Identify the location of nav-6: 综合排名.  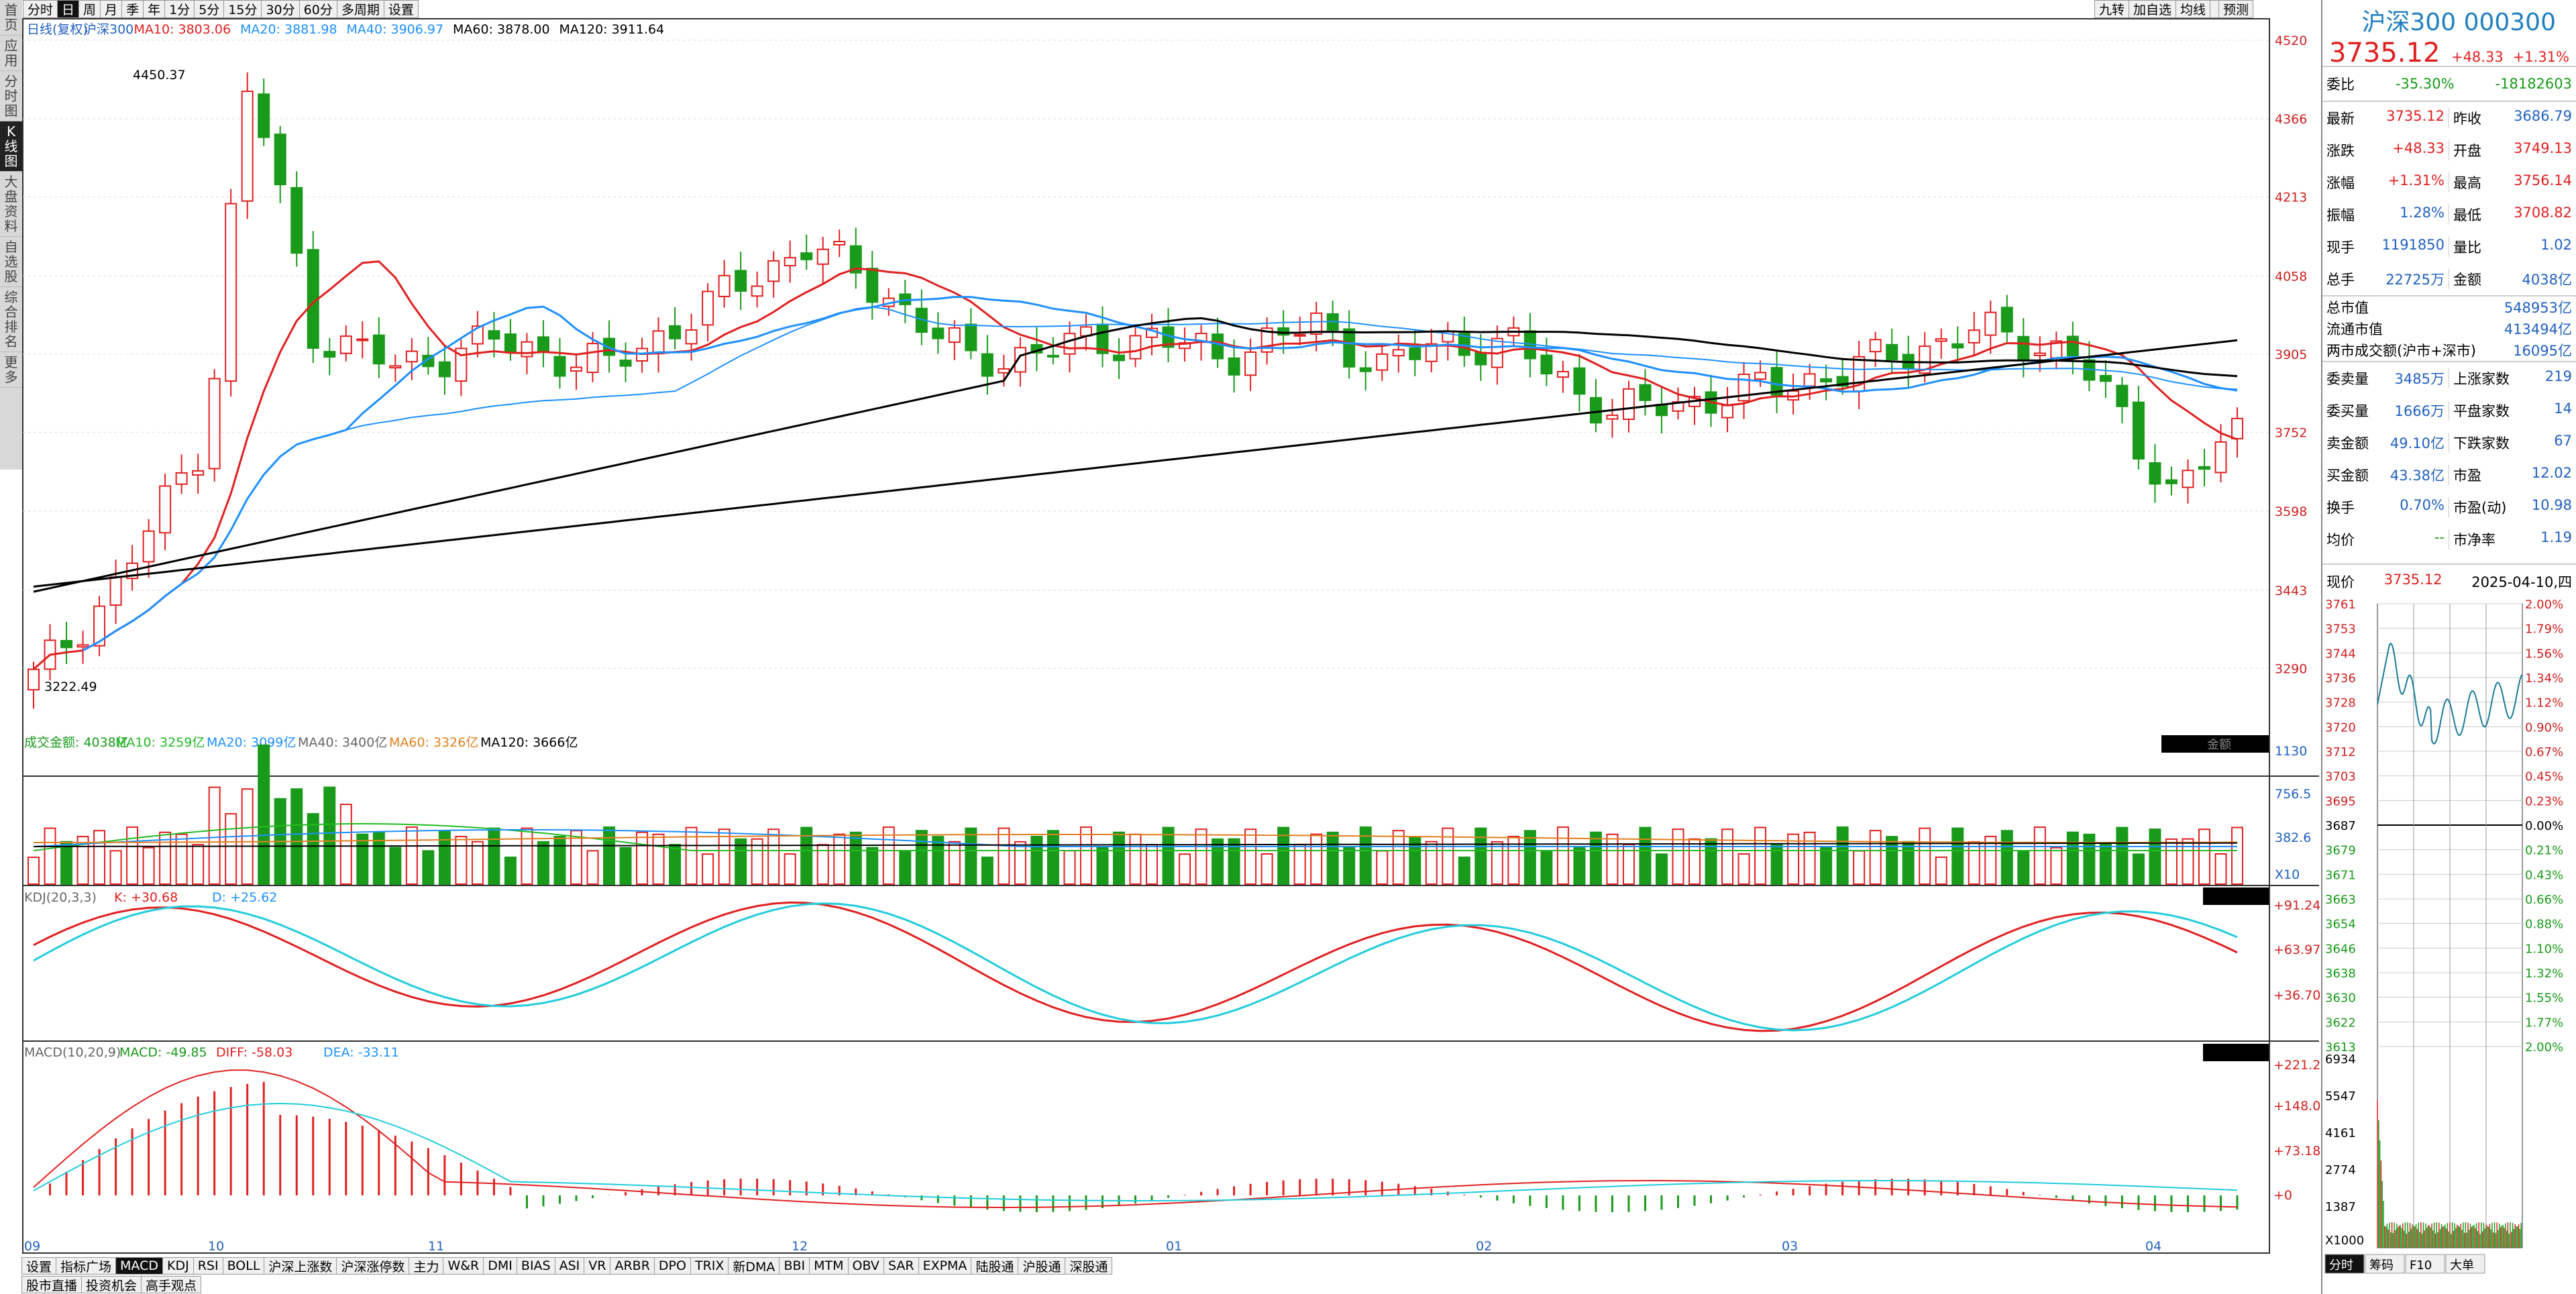
(11, 319).